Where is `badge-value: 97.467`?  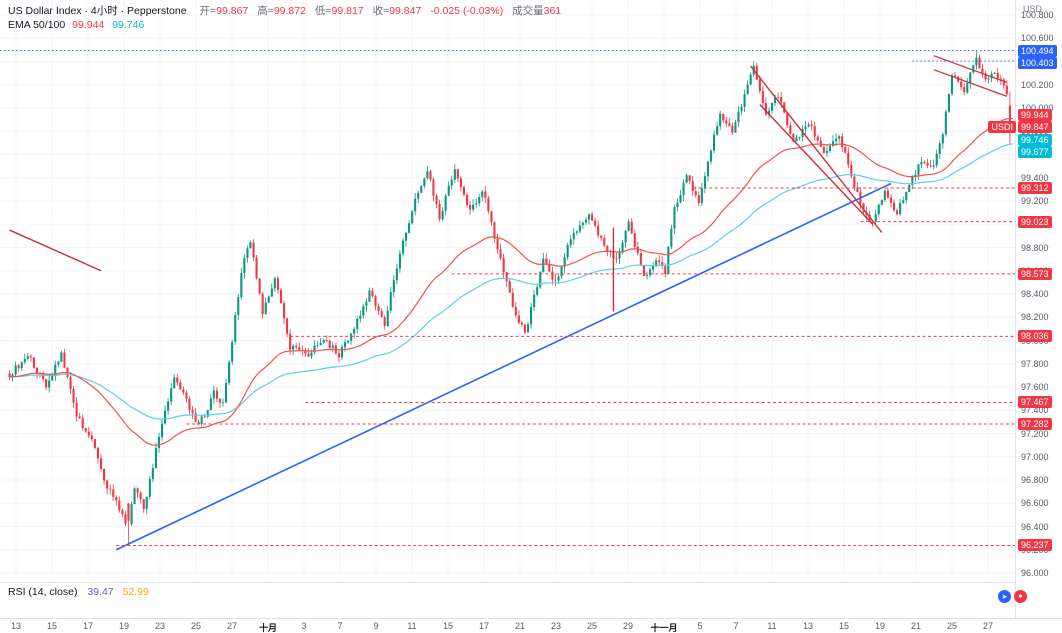
badge-value: 97.467 is located at coordinates (1035, 402).